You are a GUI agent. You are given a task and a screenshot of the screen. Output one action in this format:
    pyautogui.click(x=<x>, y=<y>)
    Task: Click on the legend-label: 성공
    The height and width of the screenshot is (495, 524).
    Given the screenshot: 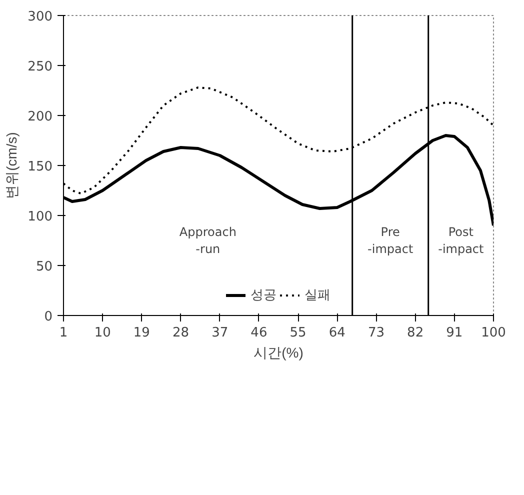 What is the action you would take?
    pyautogui.click(x=263, y=295)
    